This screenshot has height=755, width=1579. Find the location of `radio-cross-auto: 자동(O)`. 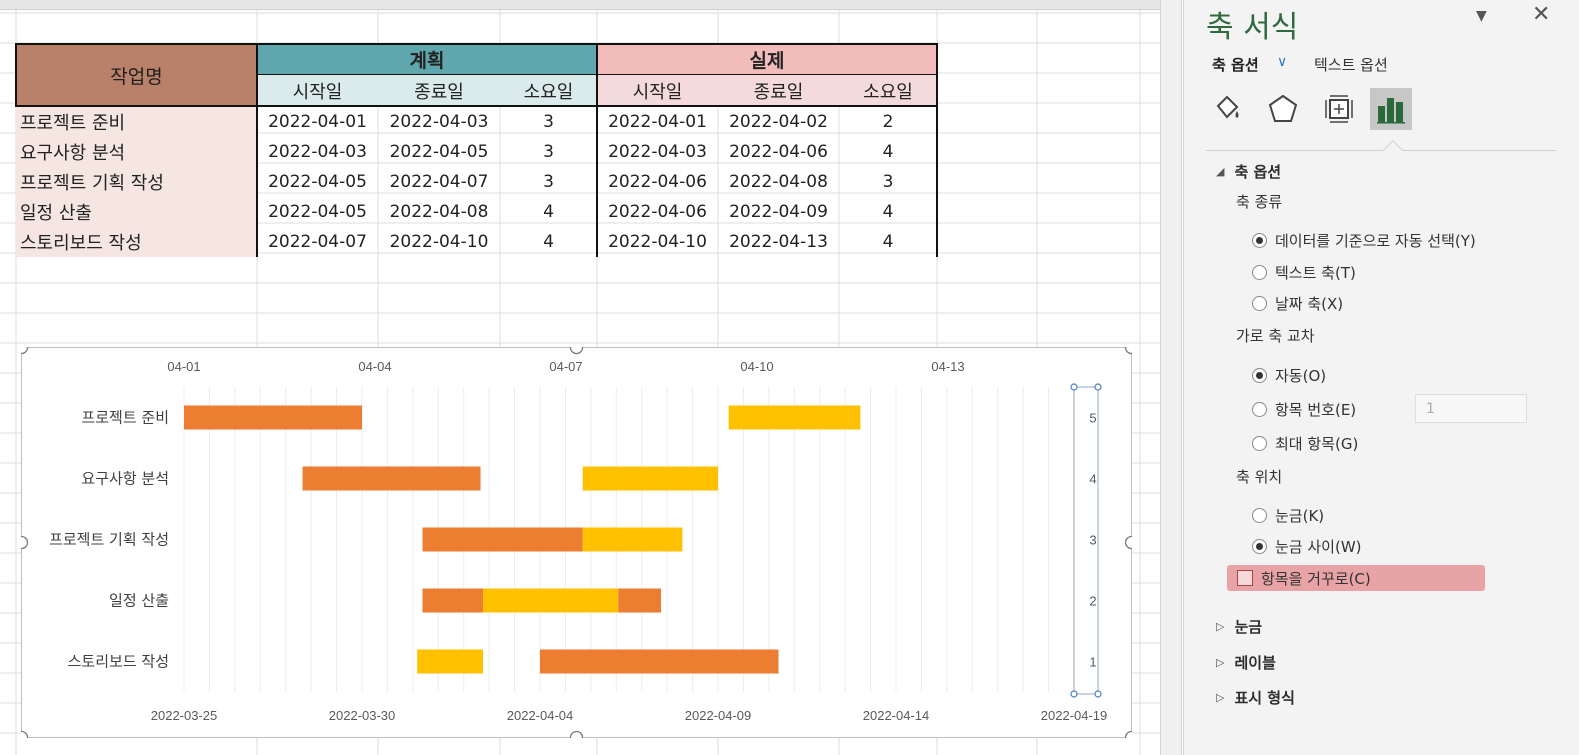

radio-cross-auto: 자동(O) is located at coordinates (1289, 375).